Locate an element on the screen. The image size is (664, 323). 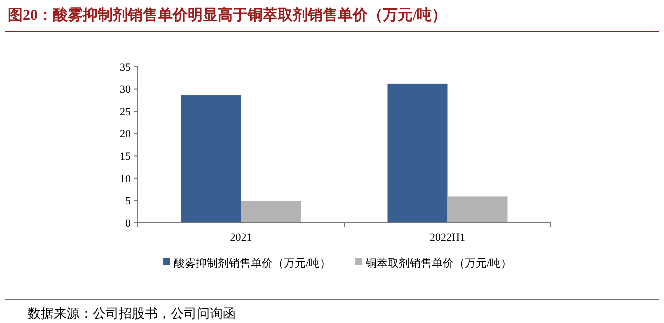
y-tick-label: 35 is located at coordinates (126, 68).